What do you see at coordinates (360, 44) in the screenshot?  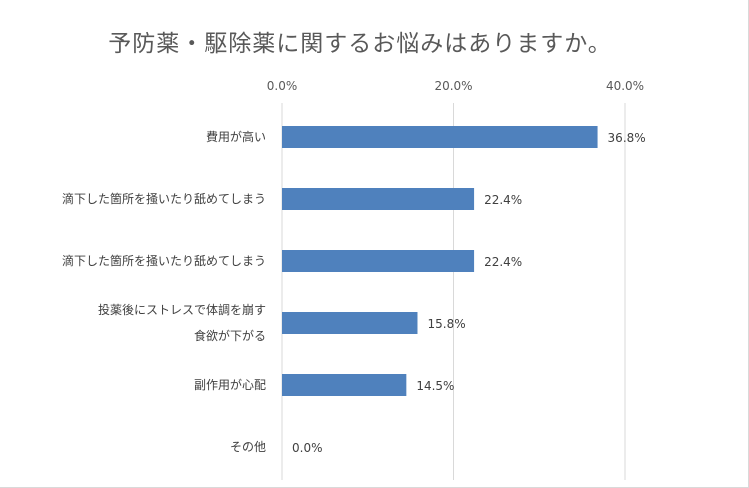 I see `chart-title: 予防薬・駆除薬に関するお悩みはありますか。` at bounding box center [360, 44].